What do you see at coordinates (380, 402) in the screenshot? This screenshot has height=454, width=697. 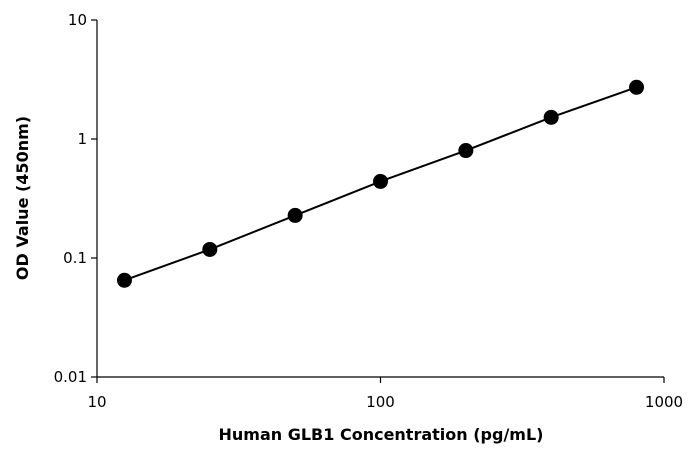 I see `x-tick-label: 100` at bounding box center [380, 402].